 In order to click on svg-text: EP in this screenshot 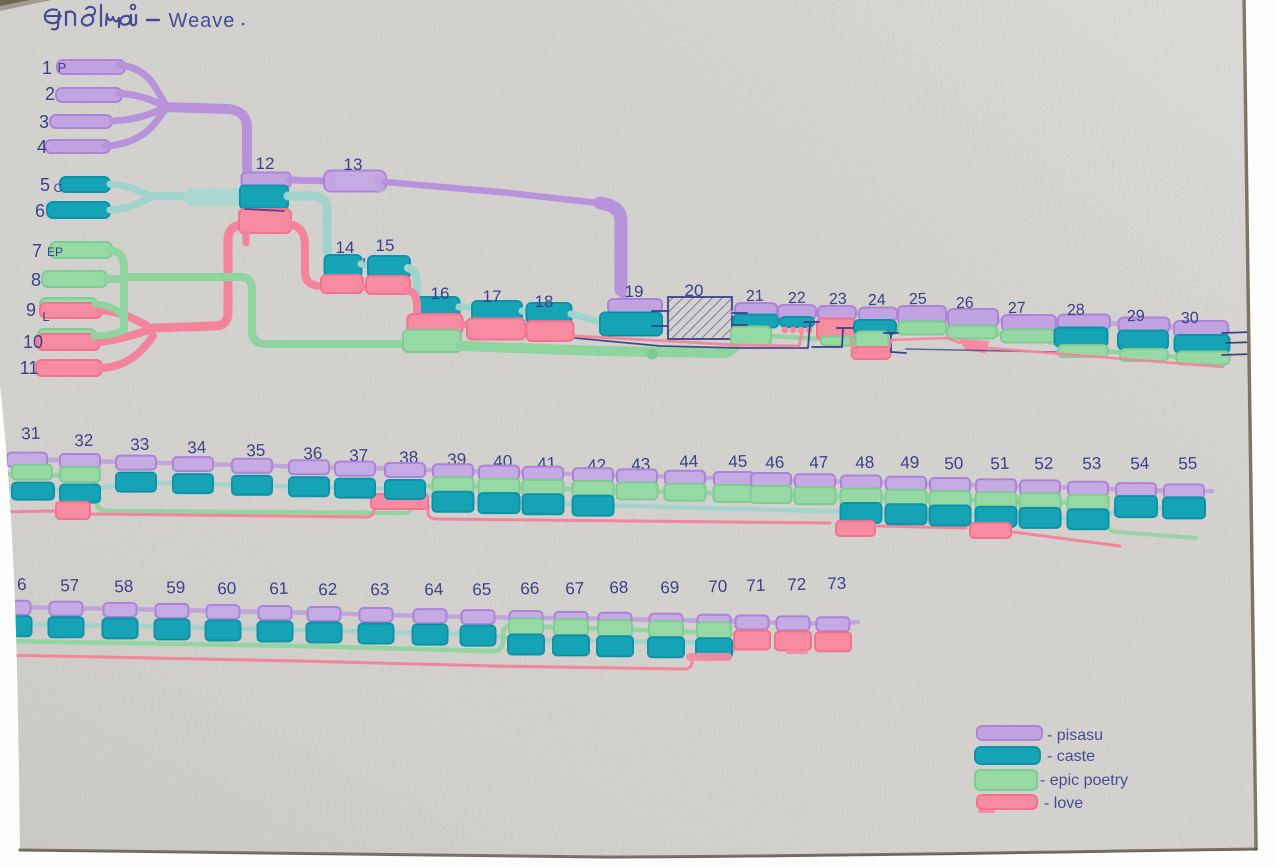, I will do `click(55, 252)`.